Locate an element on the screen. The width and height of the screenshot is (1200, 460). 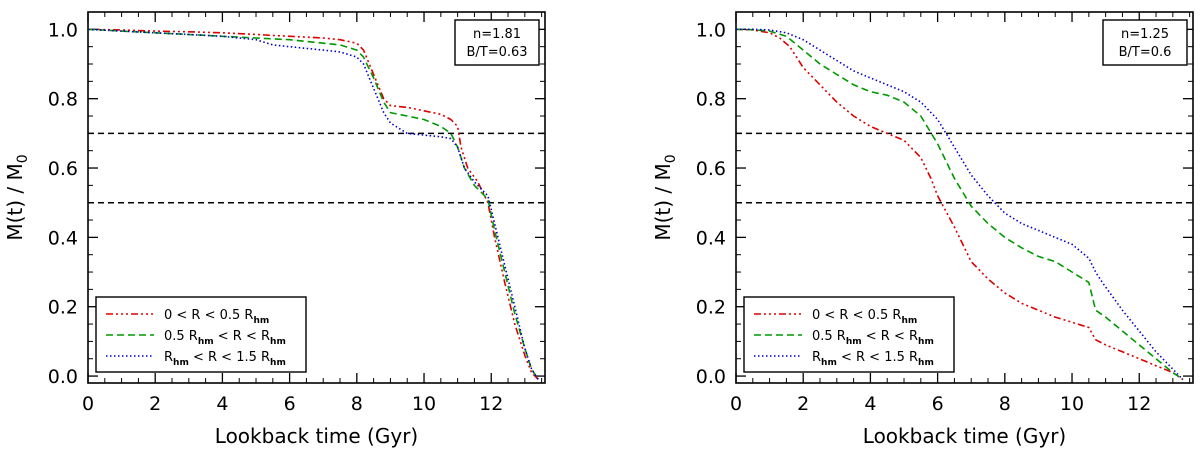
annotation-text: n=1.25 is located at coordinates (1145, 34).